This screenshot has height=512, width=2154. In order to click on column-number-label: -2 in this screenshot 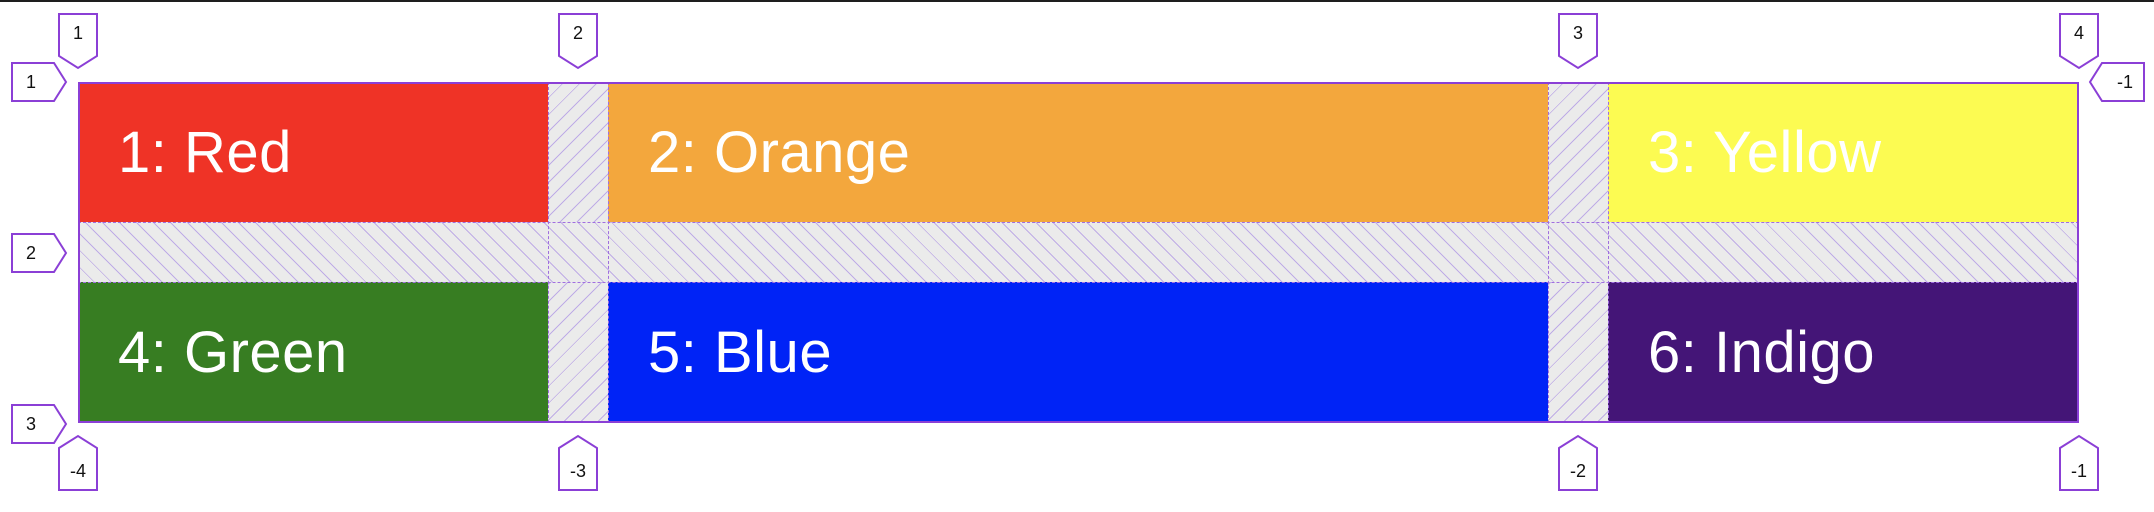, I will do `click(1577, 470)`.